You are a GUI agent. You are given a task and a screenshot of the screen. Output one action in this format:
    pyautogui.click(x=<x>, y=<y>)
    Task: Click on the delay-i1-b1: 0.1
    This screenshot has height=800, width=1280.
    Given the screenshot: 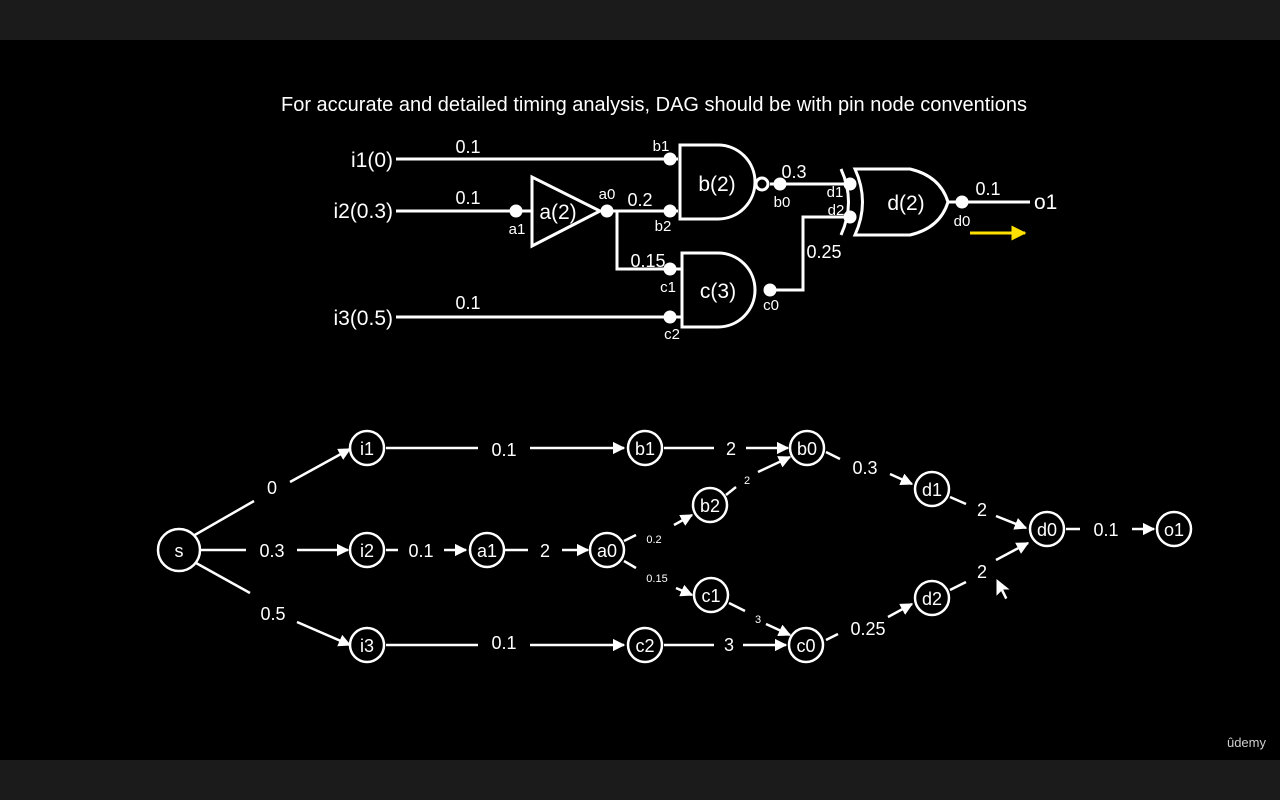 What is the action you would take?
    pyautogui.click(x=467, y=147)
    